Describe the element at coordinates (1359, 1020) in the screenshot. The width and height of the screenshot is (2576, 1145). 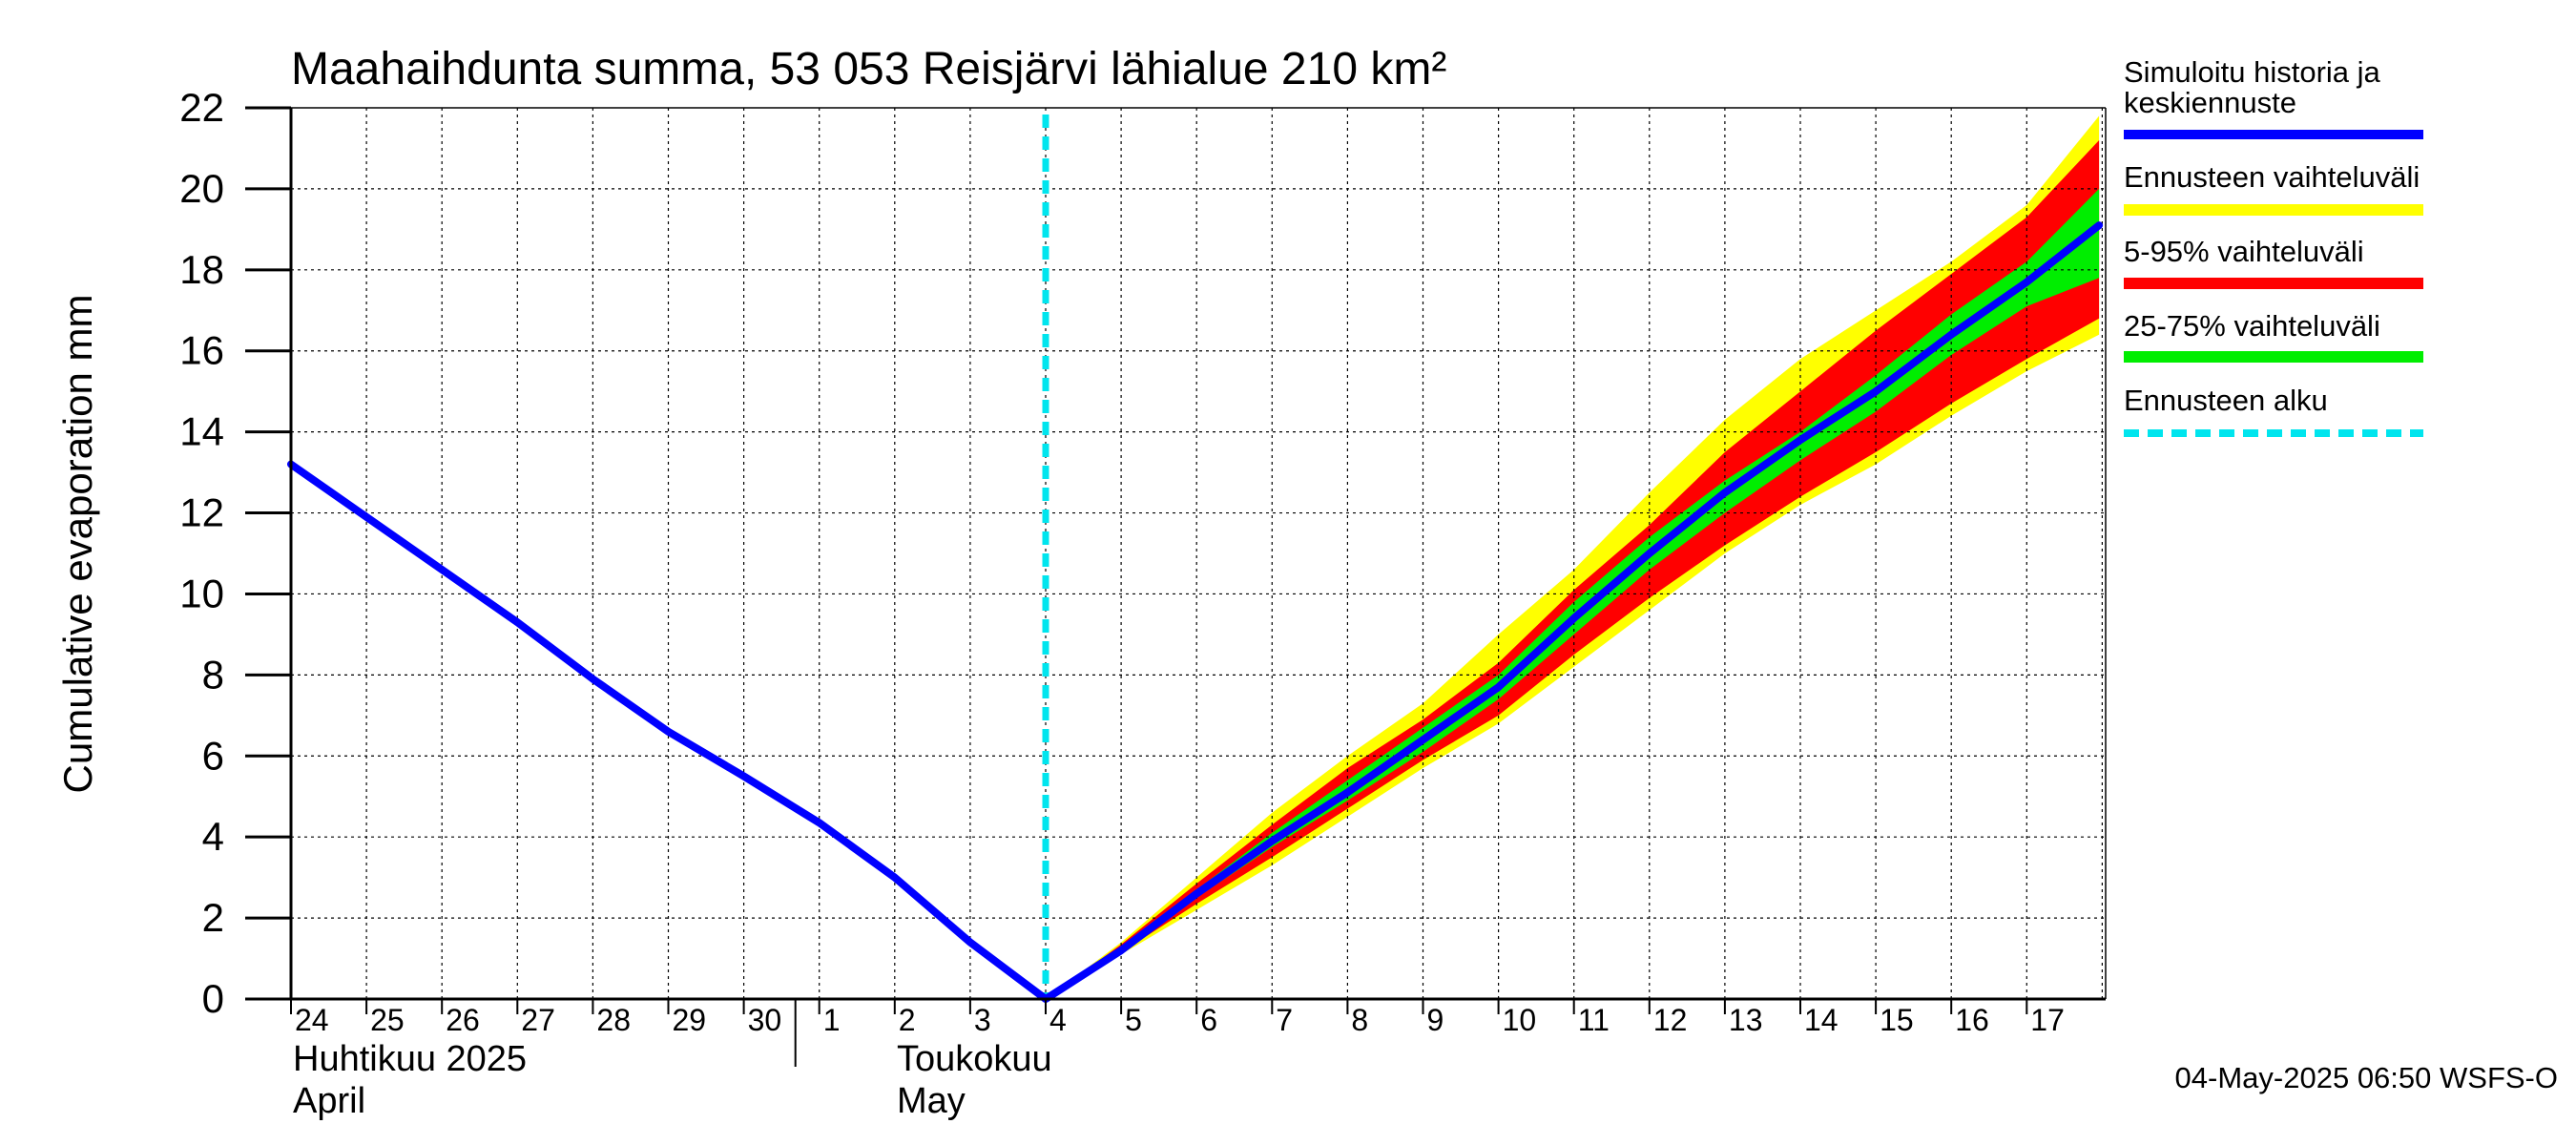
I see `x-tick-label-14: 8` at that location.